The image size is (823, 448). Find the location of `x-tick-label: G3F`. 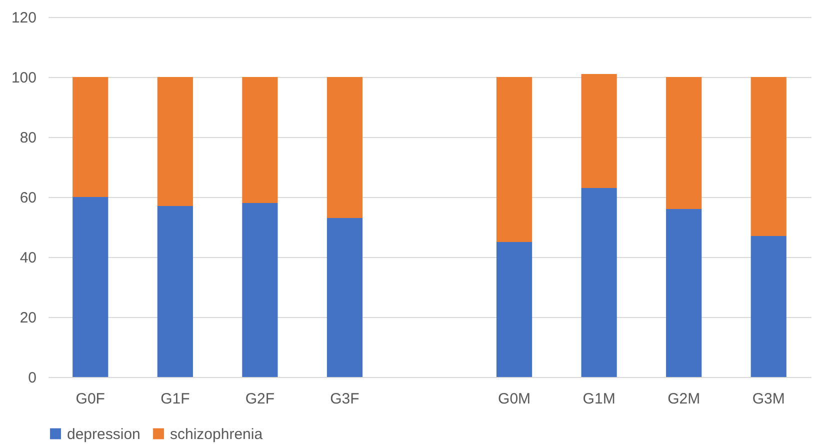

x-tick-label: G3F is located at coordinates (345, 399).